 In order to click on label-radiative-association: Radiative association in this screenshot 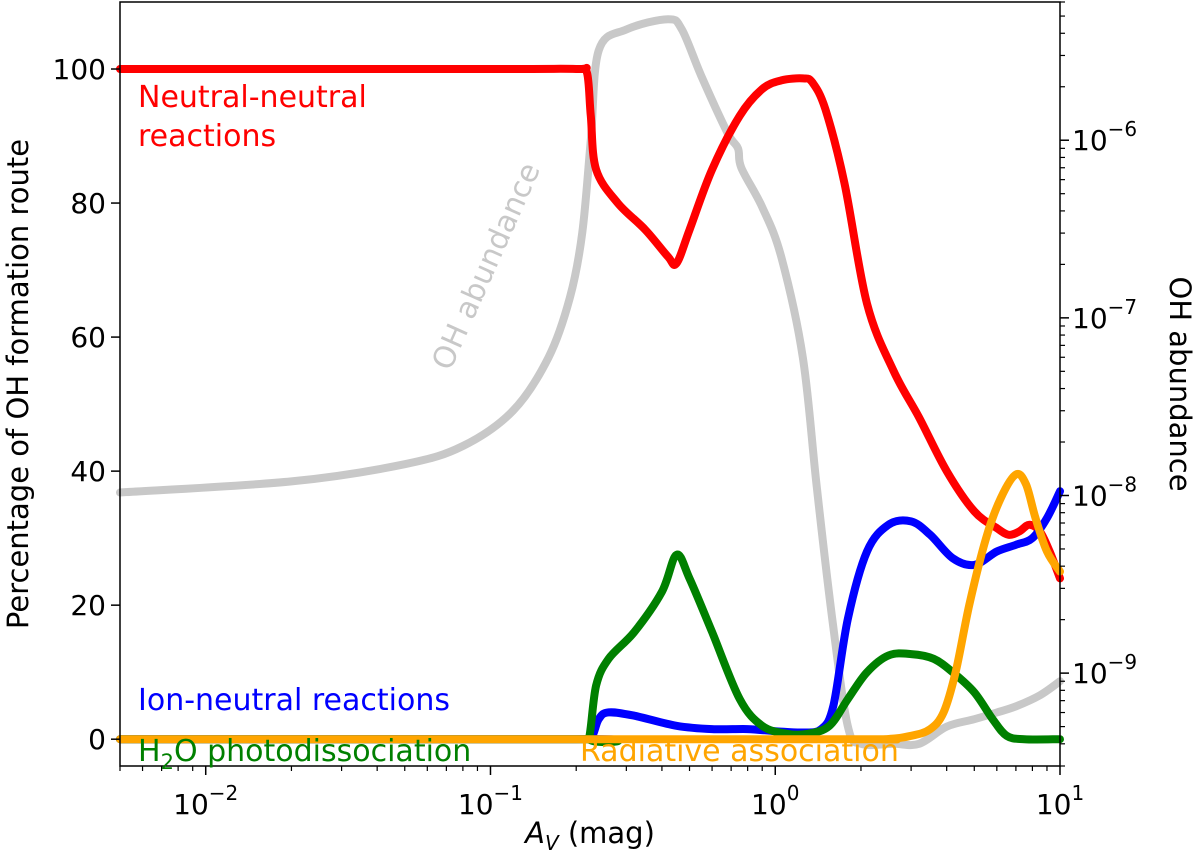, I will do `click(739, 751)`.